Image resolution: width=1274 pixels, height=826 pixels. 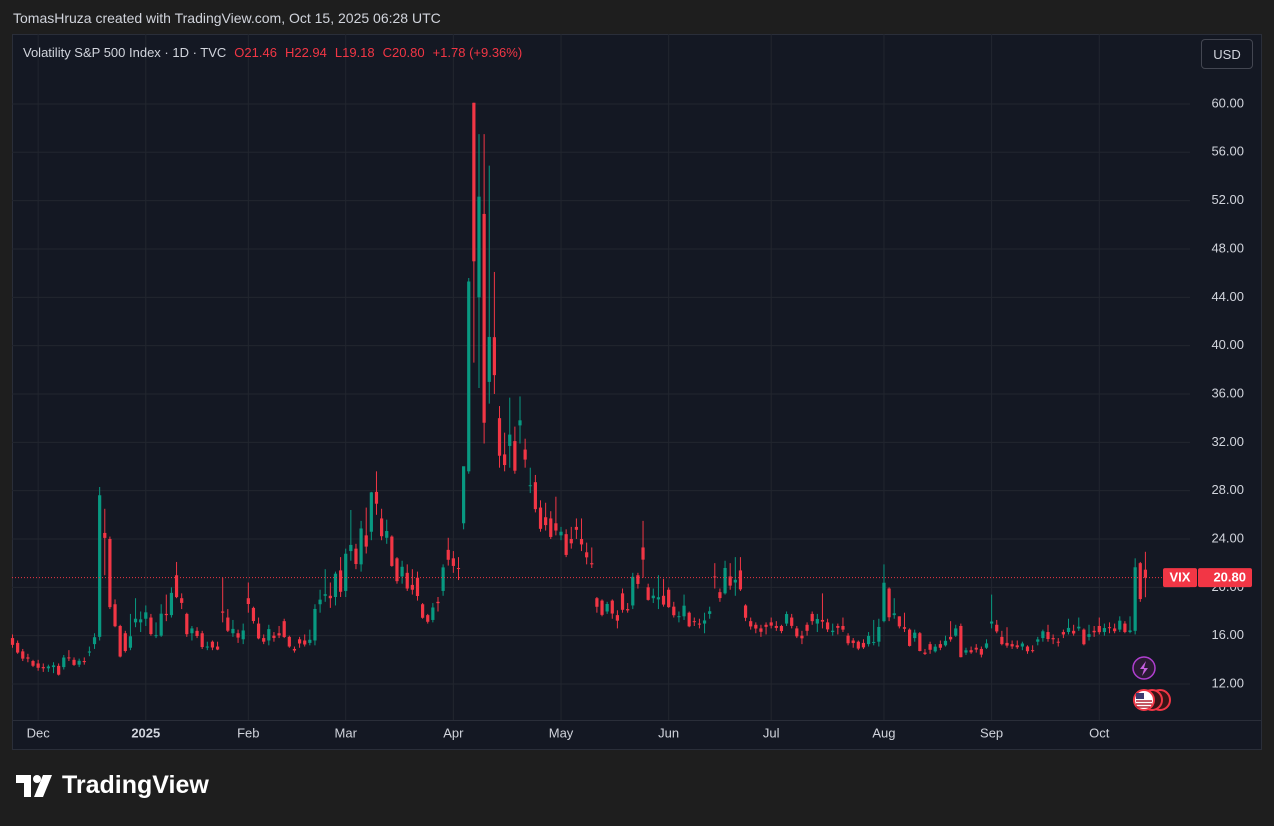 What do you see at coordinates (1227, 489) in the screenshot?
I see `y-tick-label: 28.00` at bounding box center [1227, 489].